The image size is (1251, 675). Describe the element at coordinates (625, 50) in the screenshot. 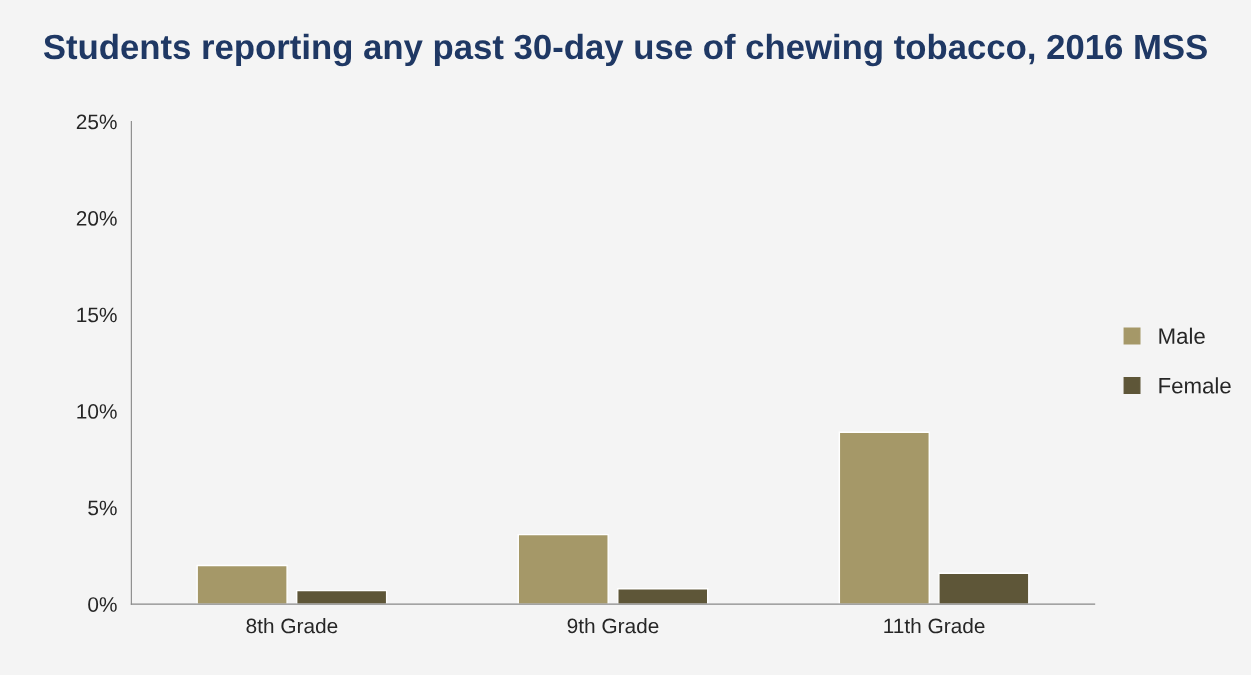

I see `chart-title: Students reporting any past 30-day use of chewing tobacco, 2016 MSS` at that location.